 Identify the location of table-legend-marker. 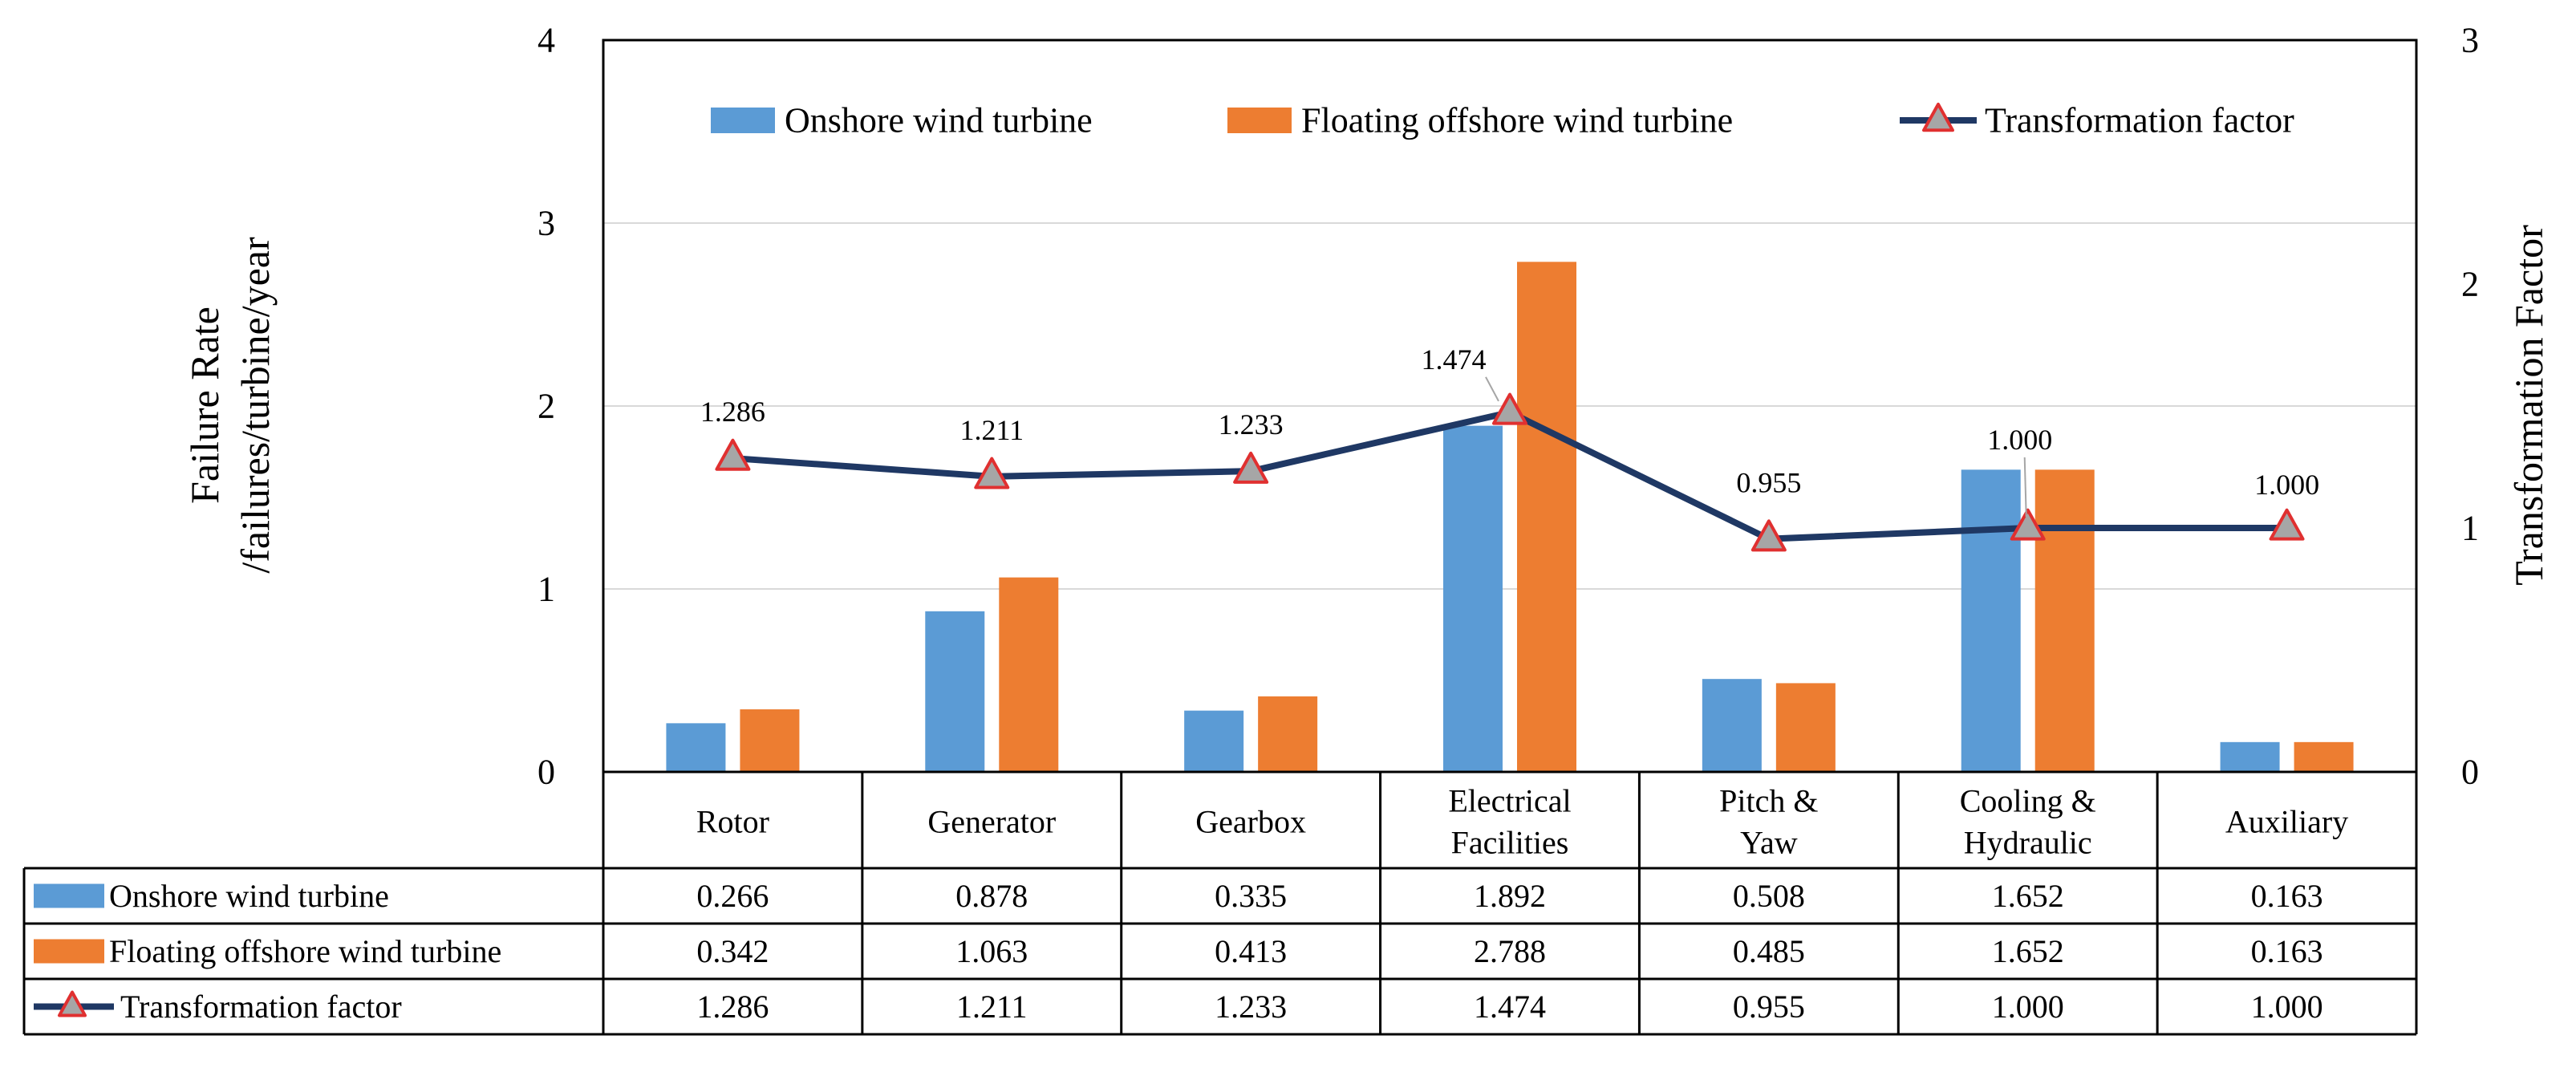
(72, 1003).